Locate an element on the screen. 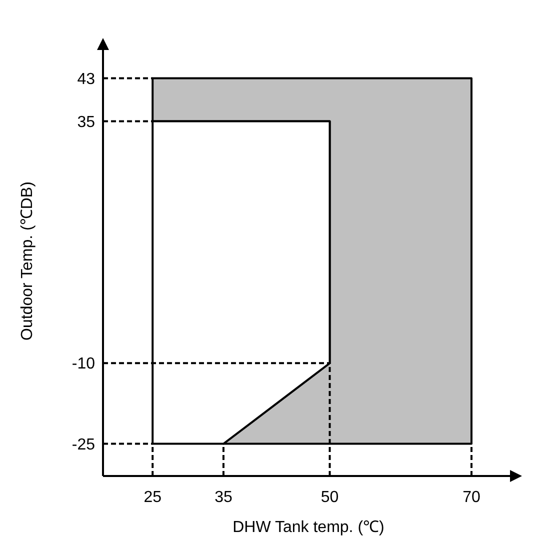 The width and height of the screenshot is (538, 553). x-axis-title: DHW Tank temp. (℃) is located at coordinates (308, 527).